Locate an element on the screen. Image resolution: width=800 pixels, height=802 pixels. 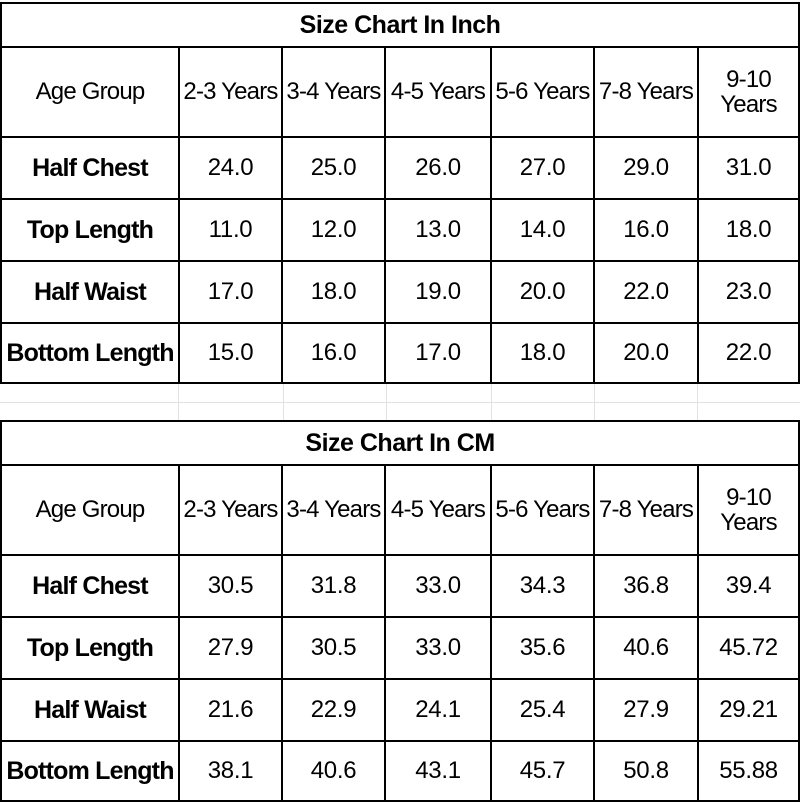
table-cell: 29.21 is located at coordinates (748, 710).